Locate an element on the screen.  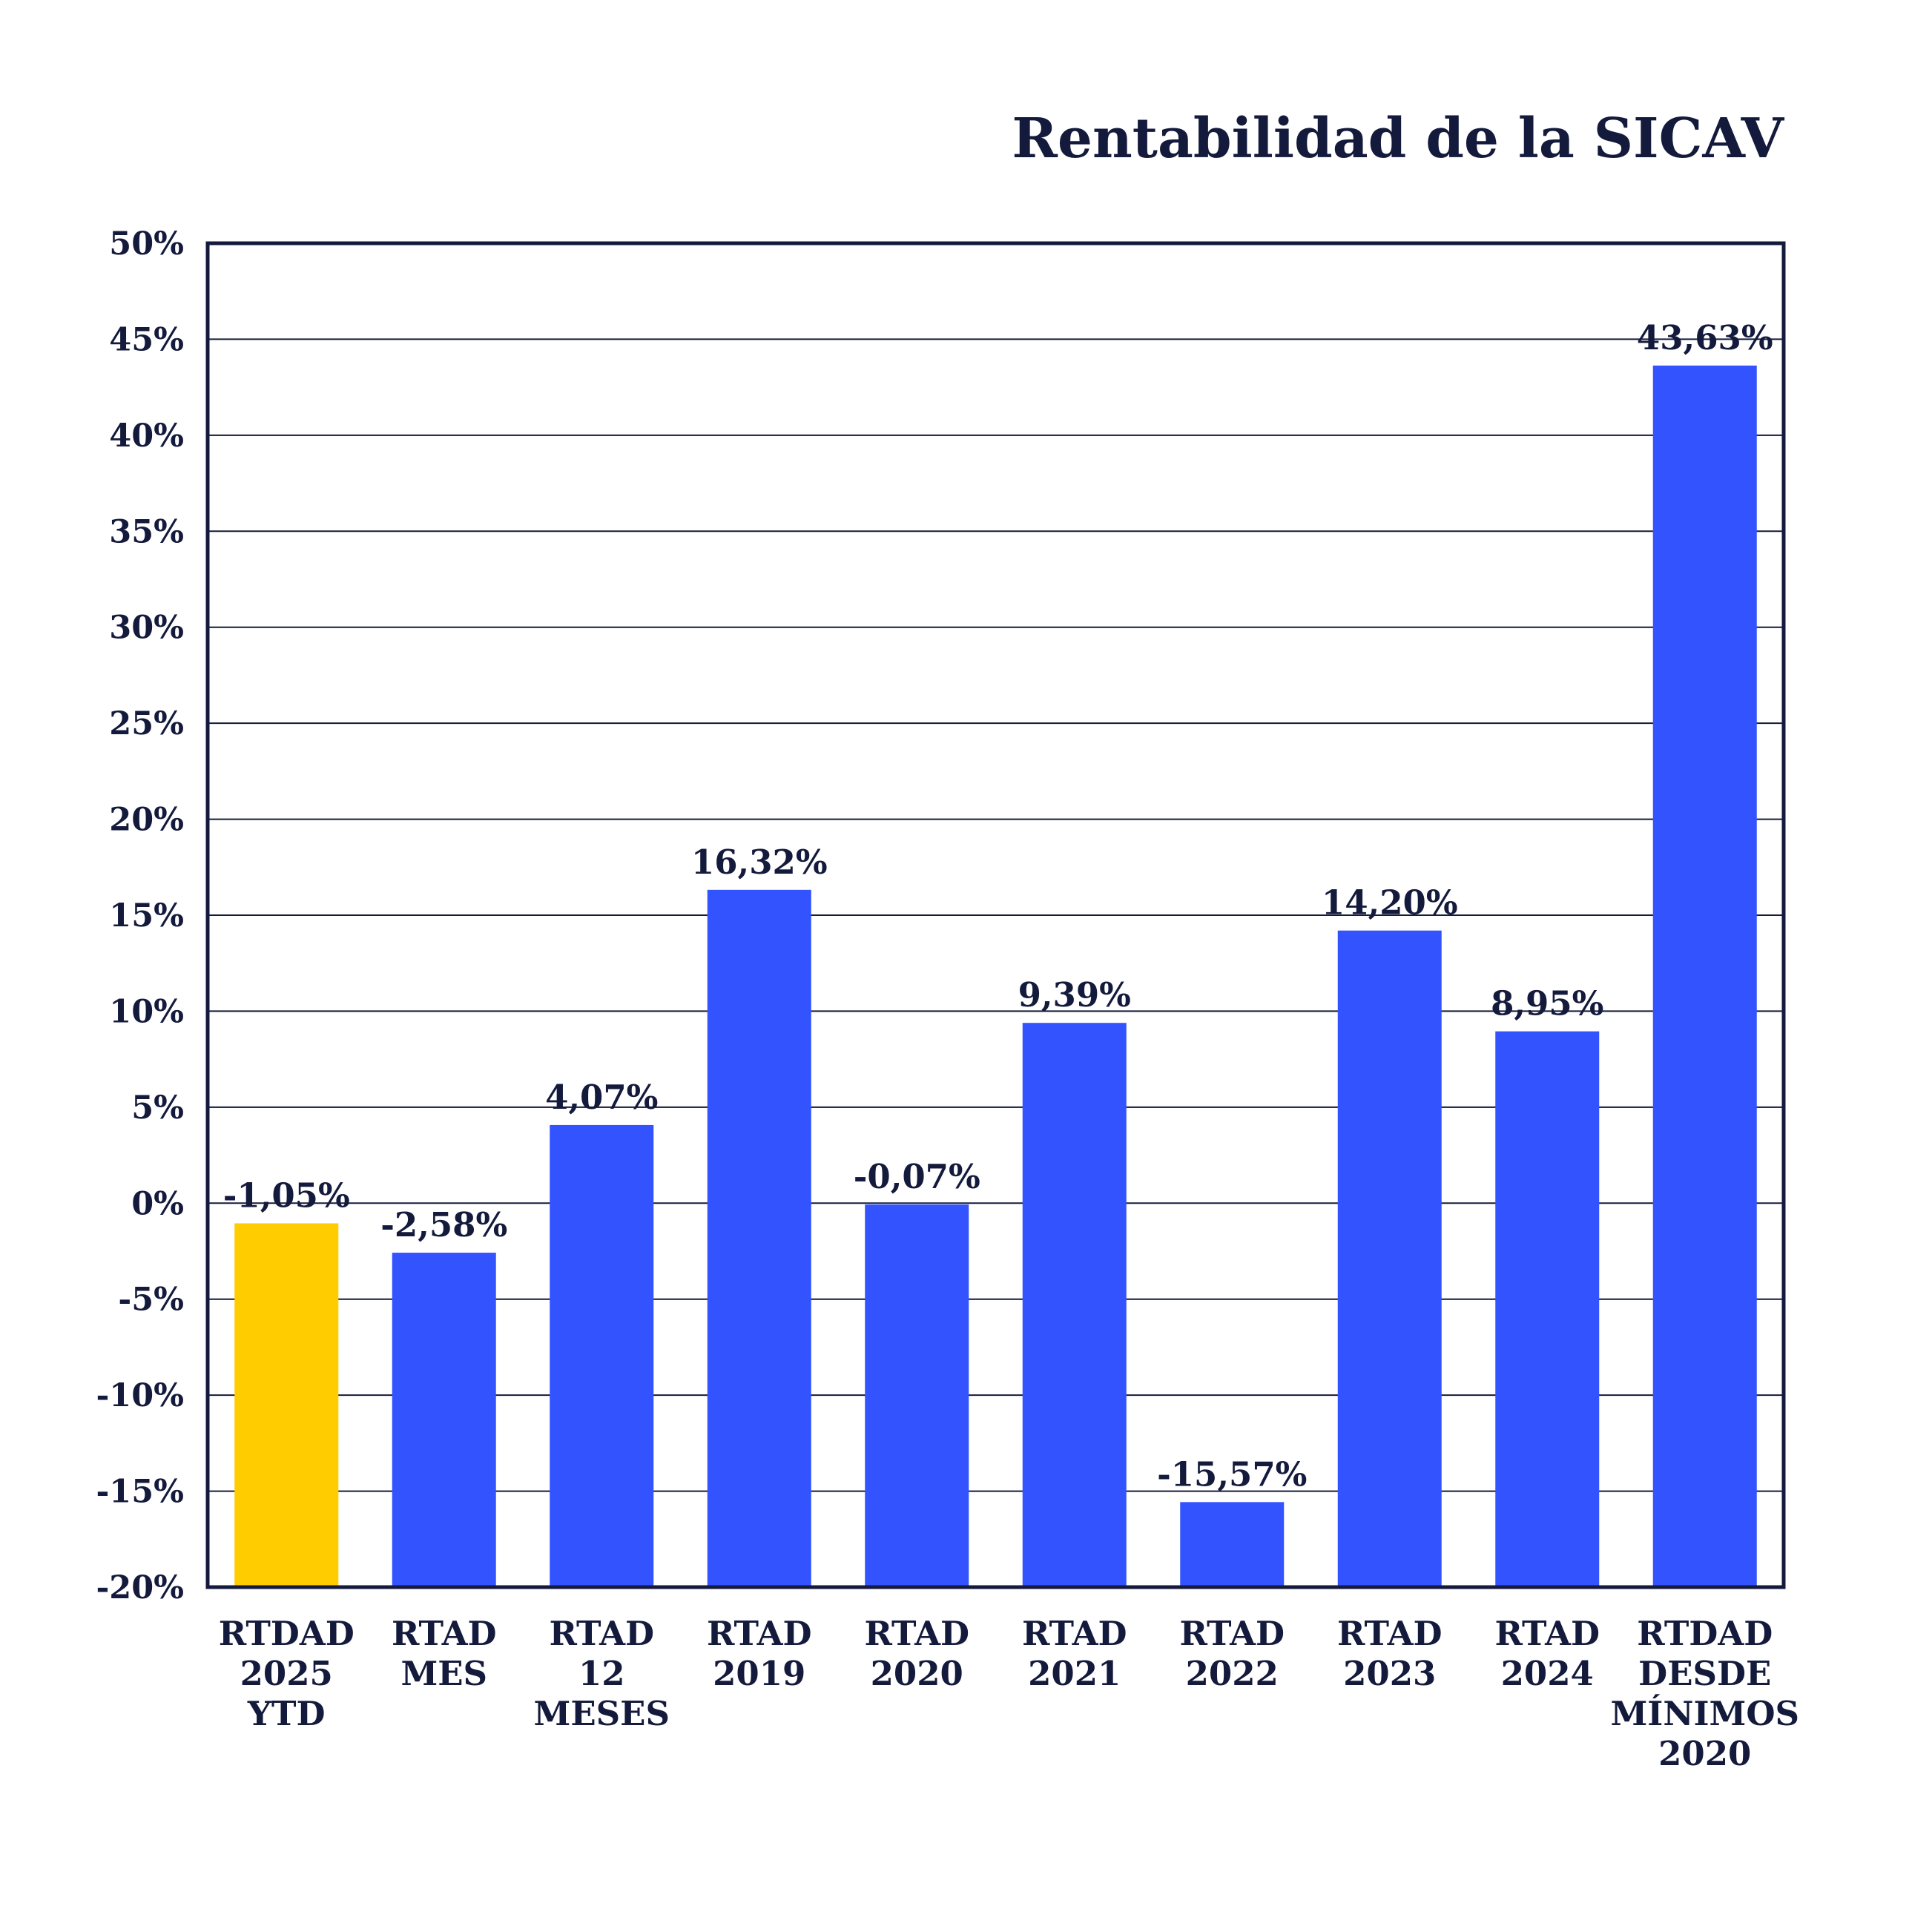
data-label: -0,07% is located at coordinates (917, 1176).